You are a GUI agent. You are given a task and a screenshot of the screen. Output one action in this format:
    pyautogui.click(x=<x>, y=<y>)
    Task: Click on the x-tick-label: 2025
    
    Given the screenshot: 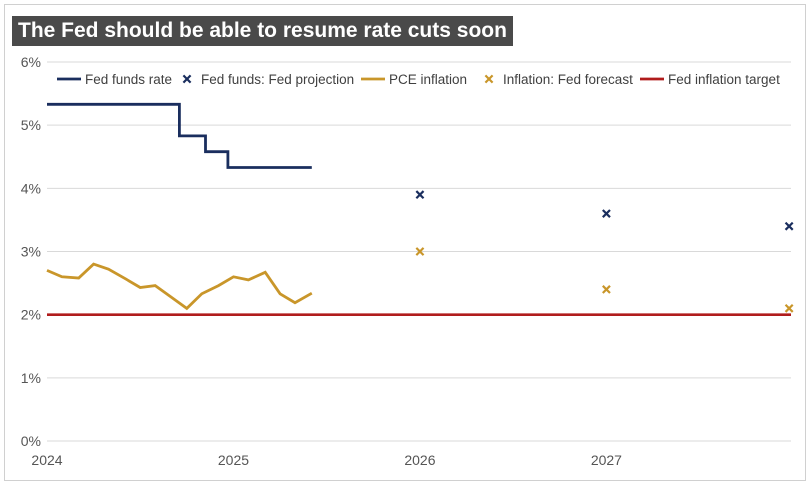 What is the action you would take?
    pyautogui.click(x=233, y=460)
    